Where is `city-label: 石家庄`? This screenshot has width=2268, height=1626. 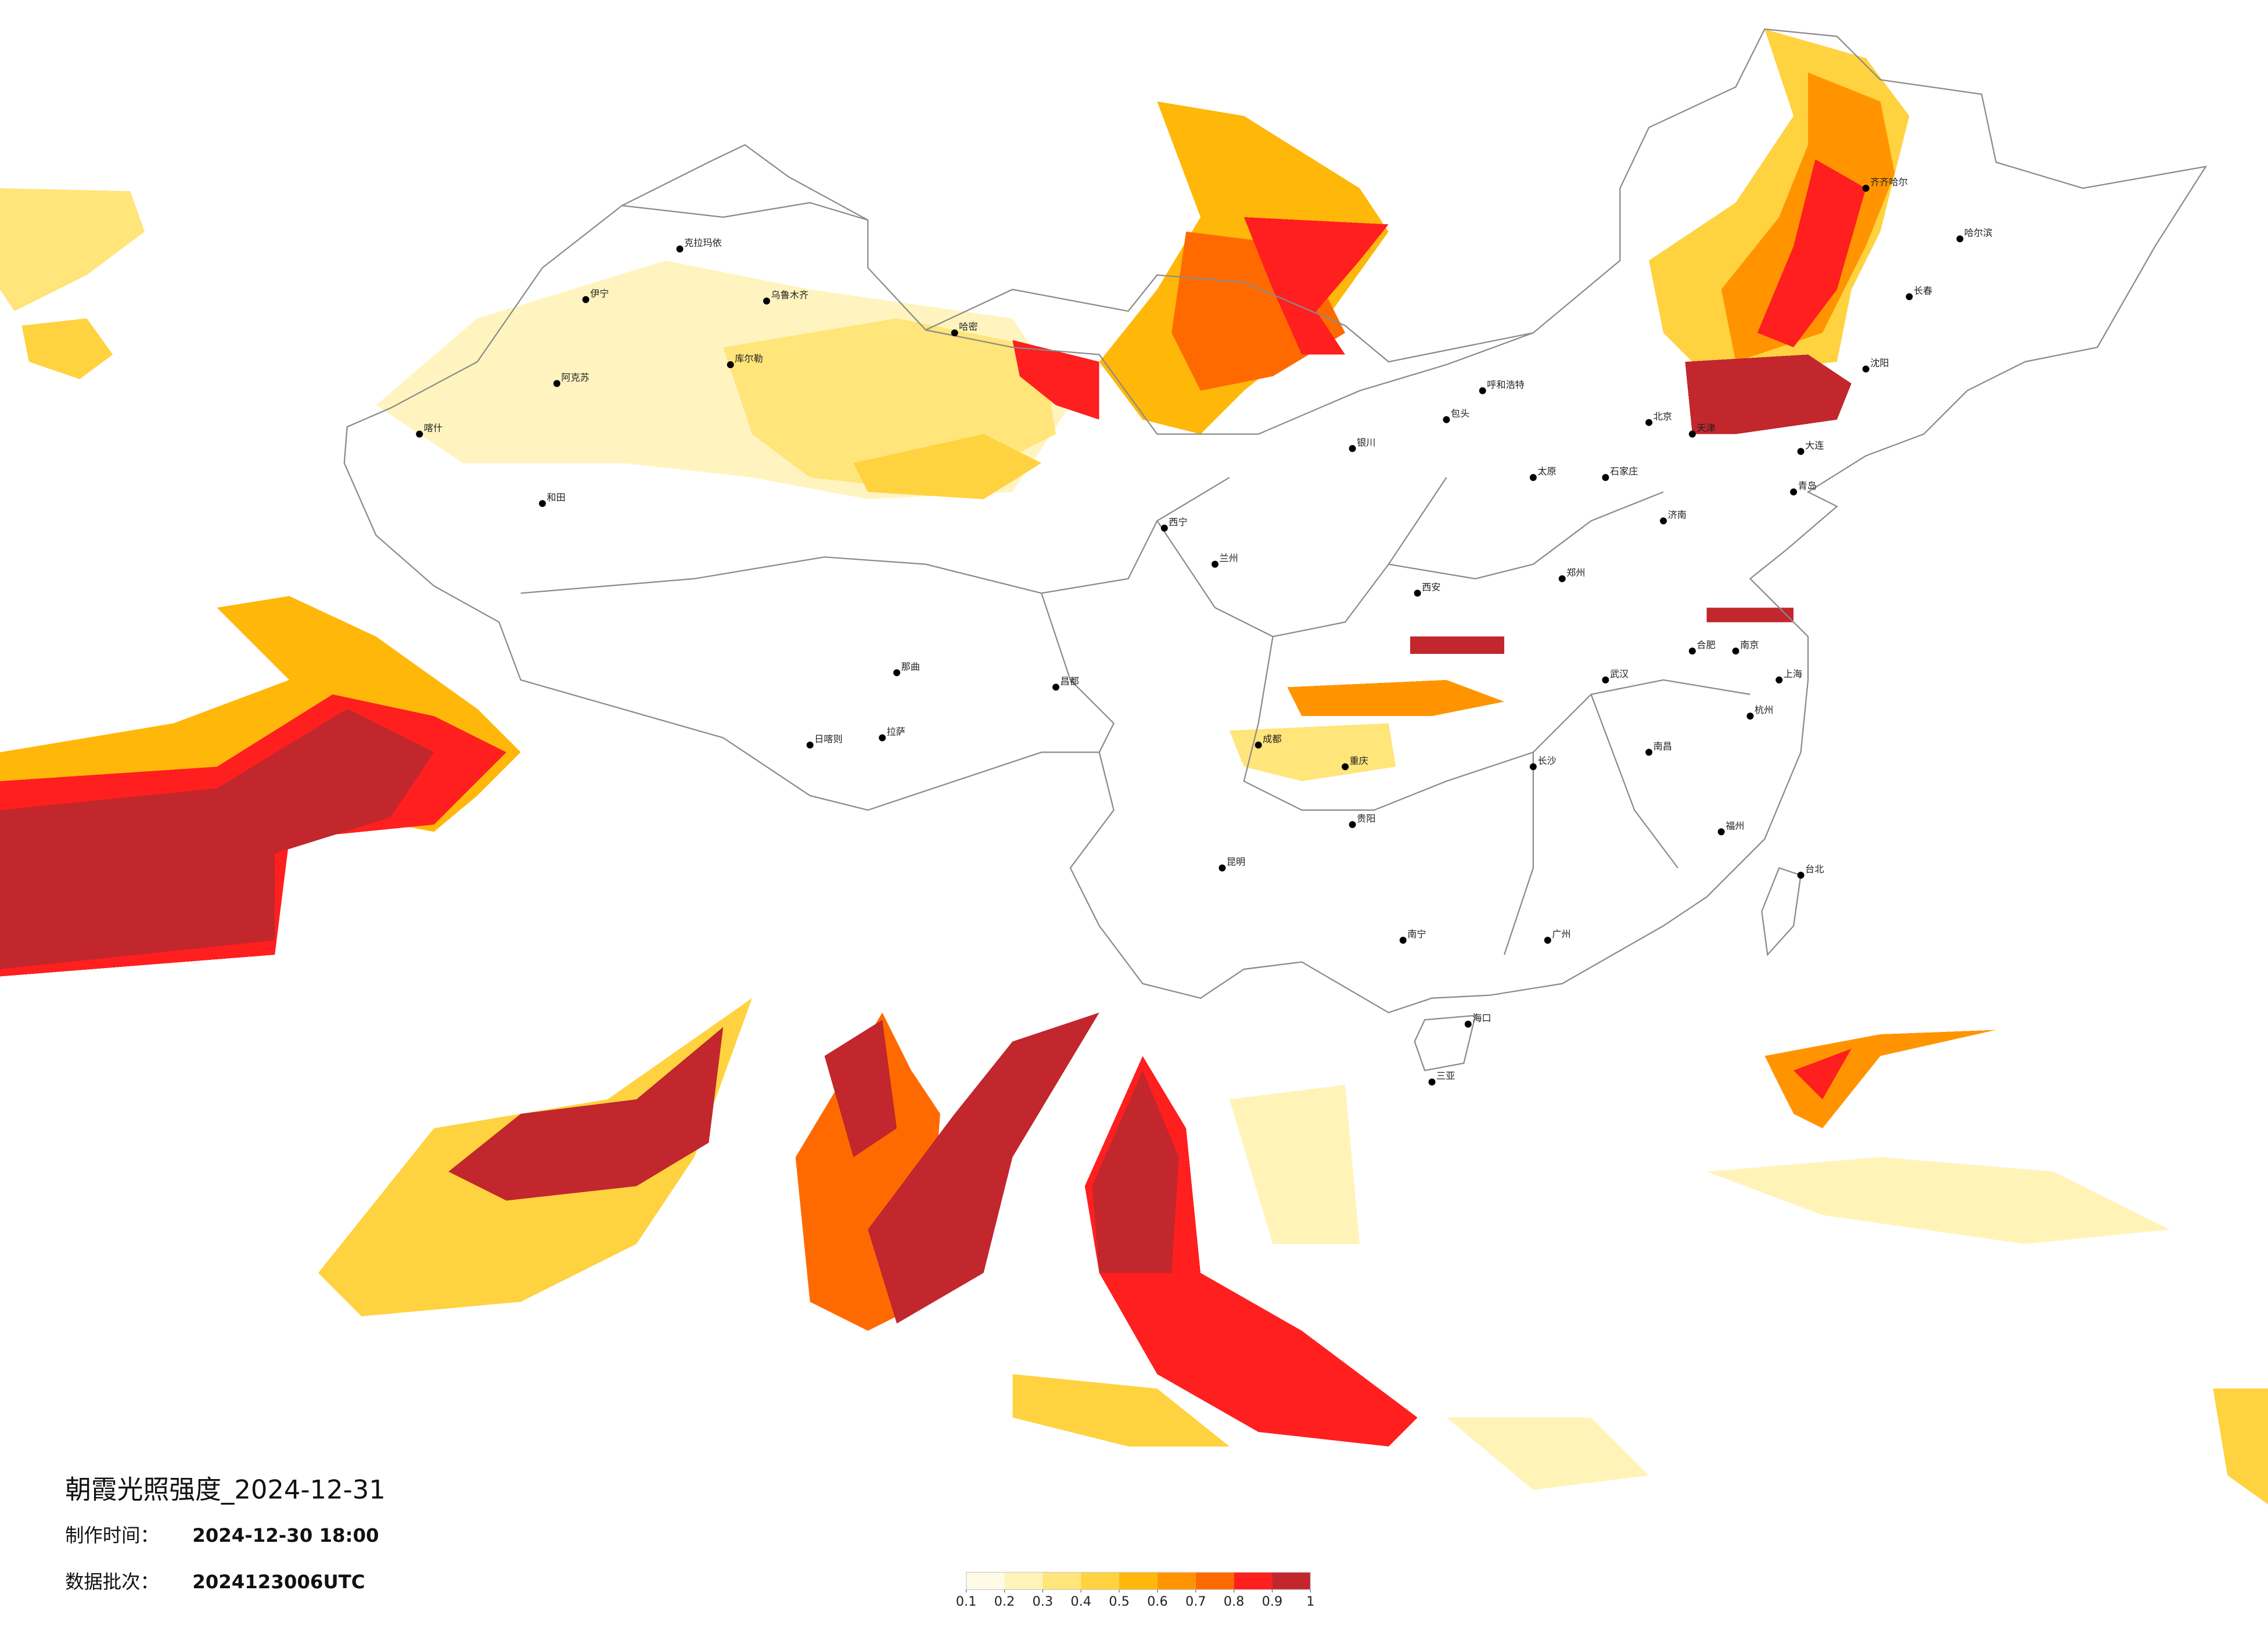 city-label: 石家庄 is located at coordinates (1624, 472).